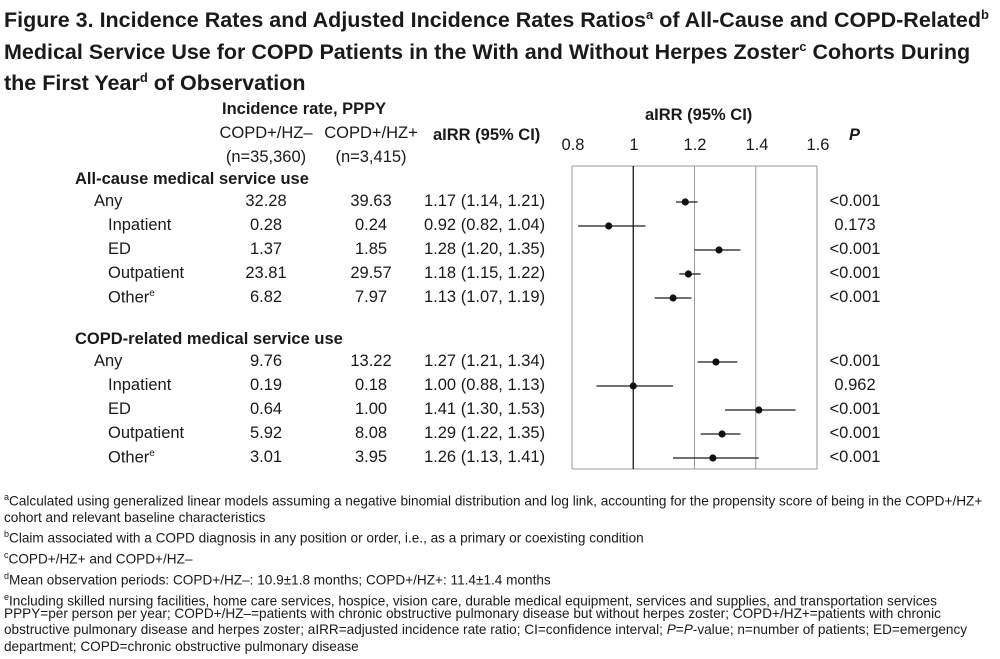  I want to click on col2-name-header: COPD+/HZ+, so click(371, 133).